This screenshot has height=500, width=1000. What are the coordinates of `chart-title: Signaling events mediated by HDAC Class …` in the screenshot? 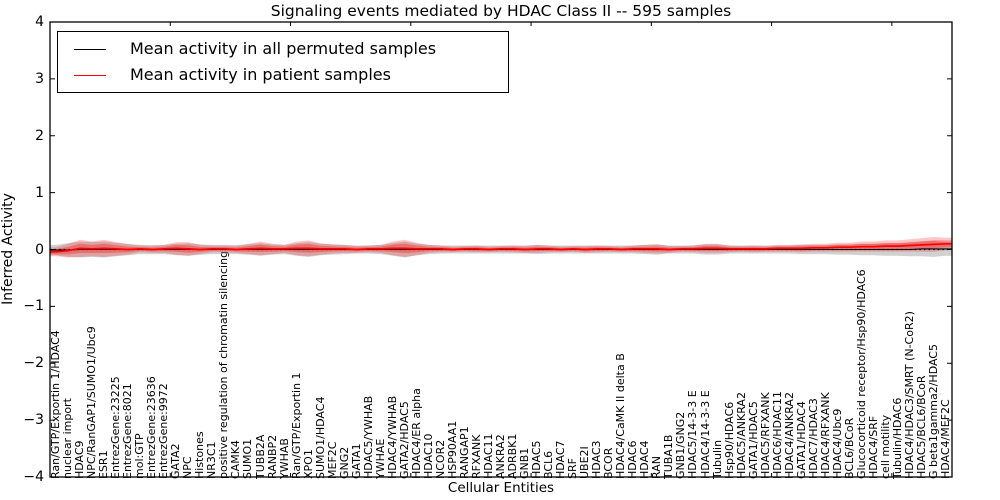 It's located at (501, 11).